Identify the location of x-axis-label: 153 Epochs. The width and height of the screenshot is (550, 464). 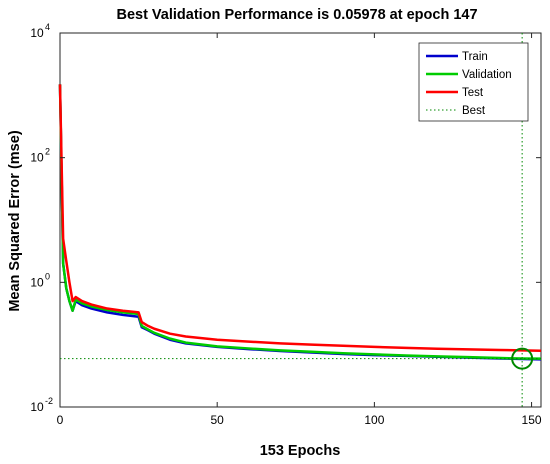
(300, 451).